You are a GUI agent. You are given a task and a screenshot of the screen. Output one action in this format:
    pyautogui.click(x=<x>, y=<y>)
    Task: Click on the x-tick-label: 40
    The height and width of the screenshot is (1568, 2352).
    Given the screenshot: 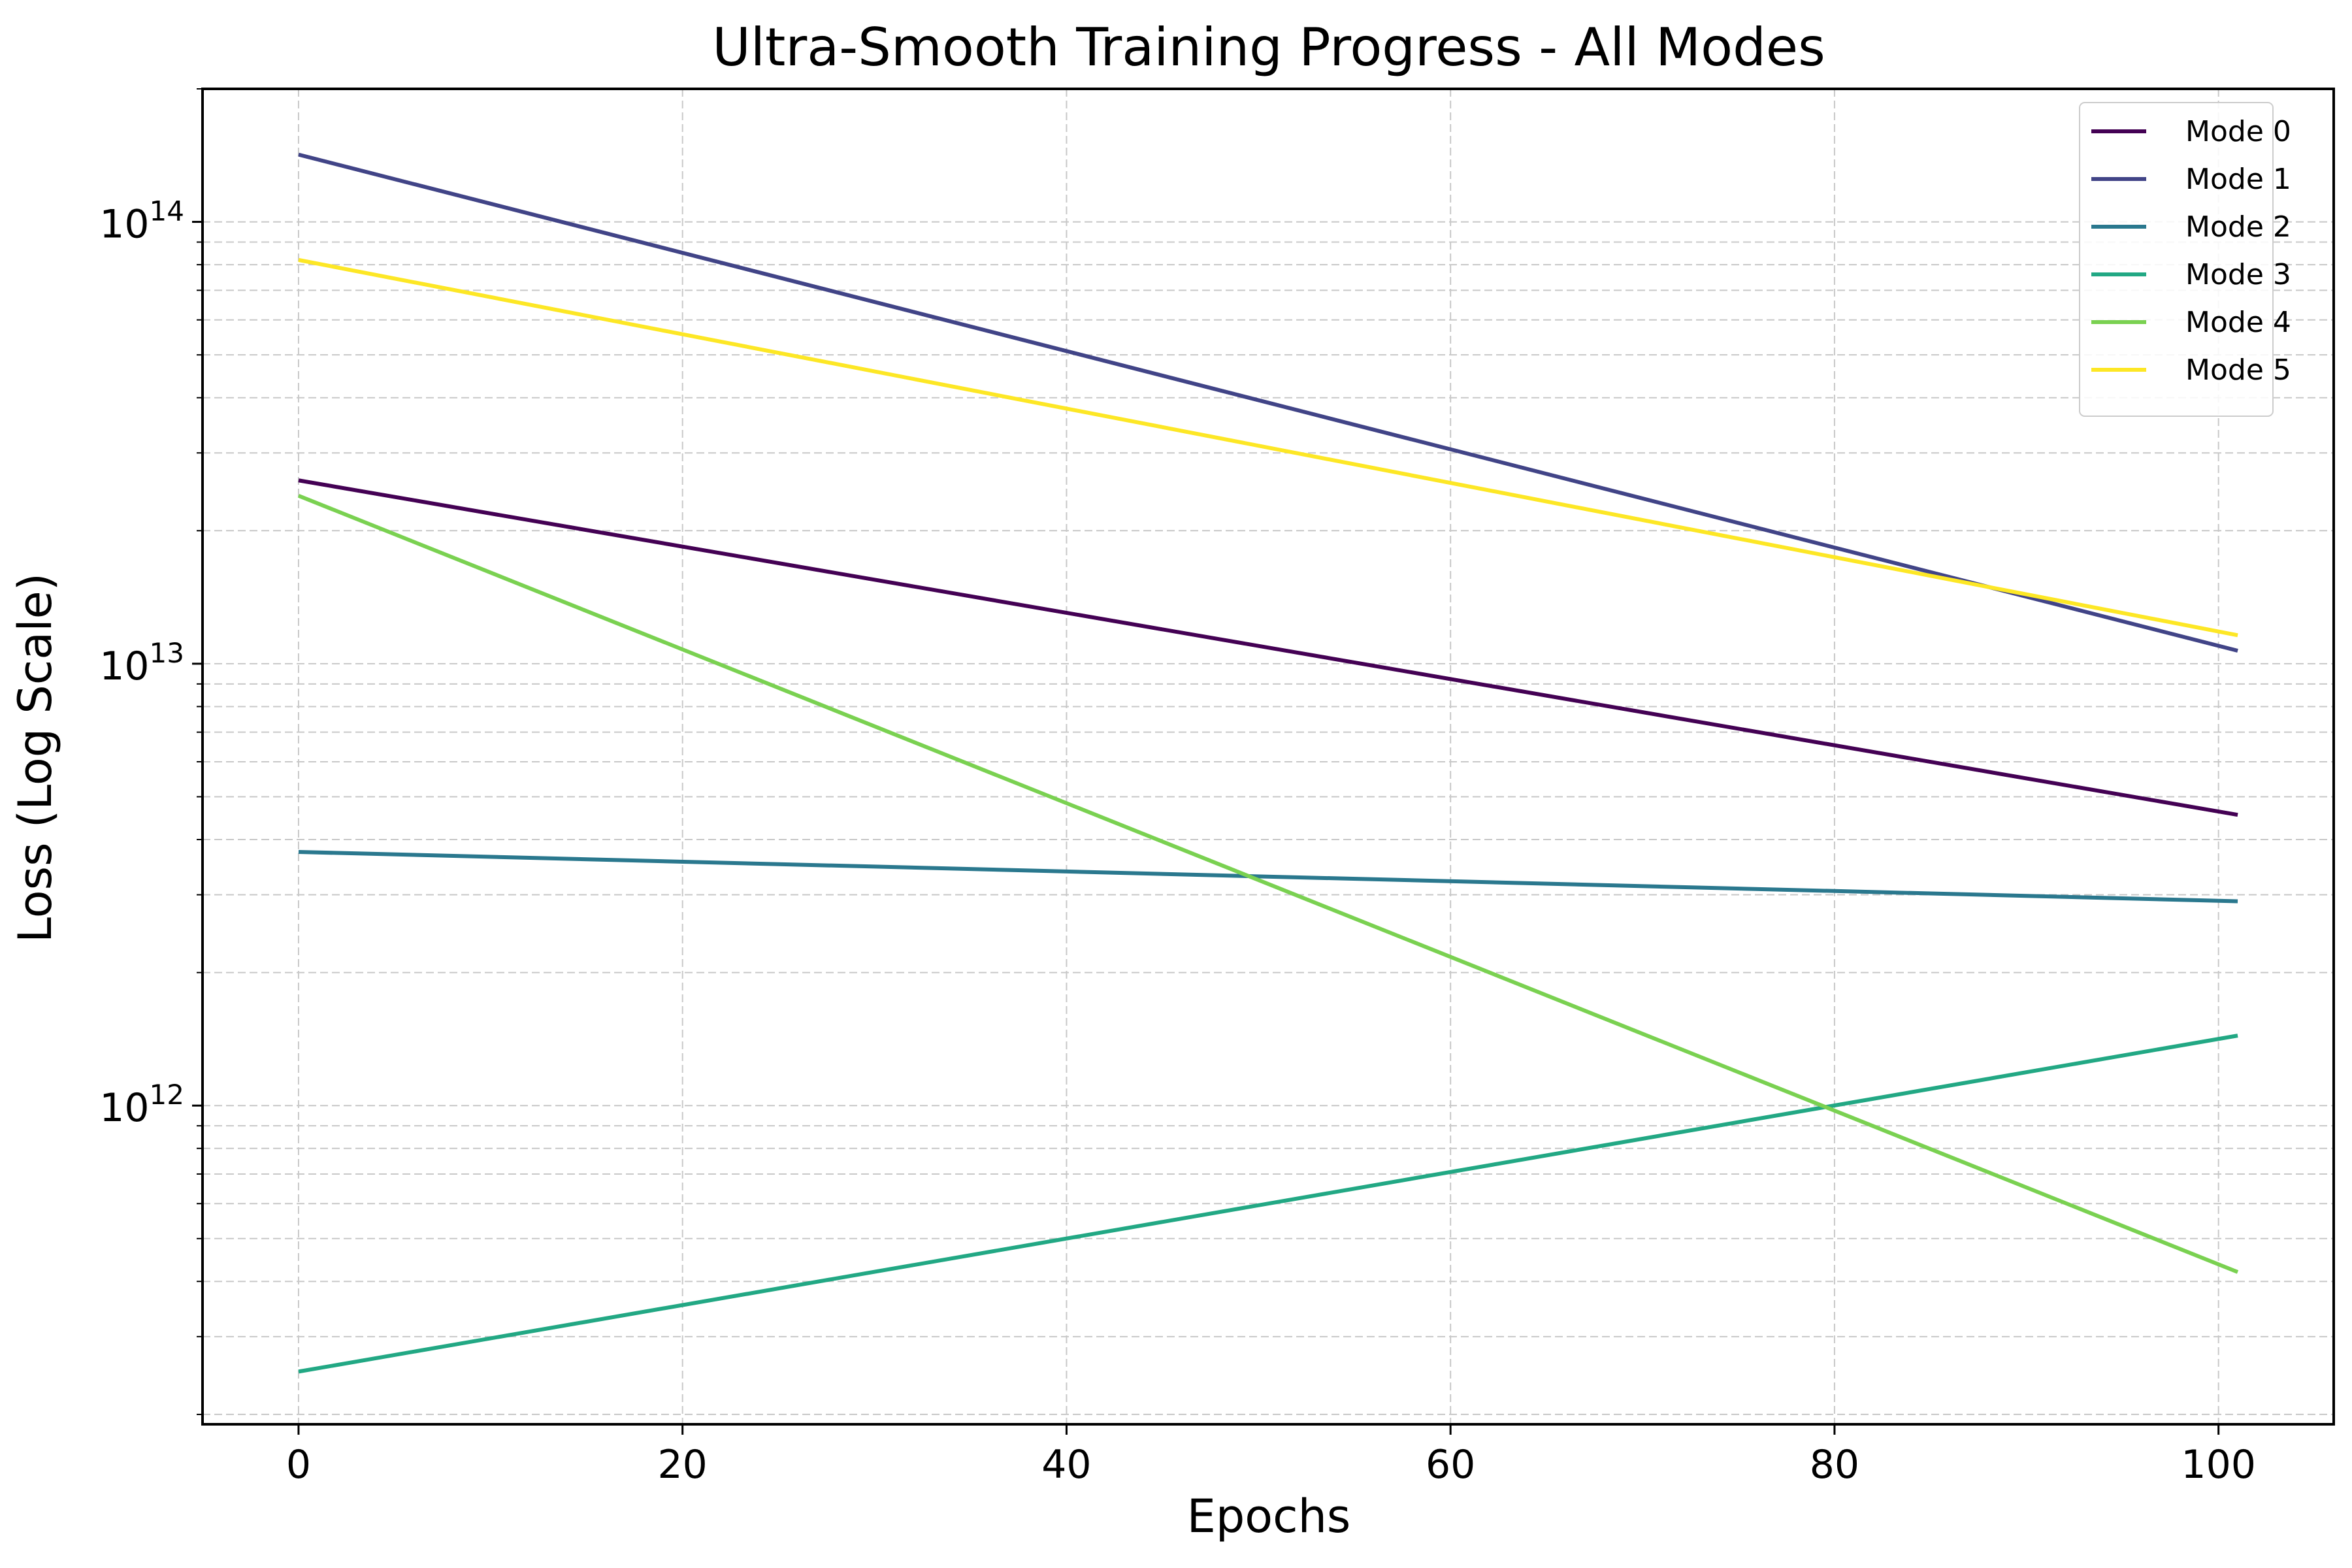 What is the action you would take?
    pyautogui.click(x=1066, y=1465)
    